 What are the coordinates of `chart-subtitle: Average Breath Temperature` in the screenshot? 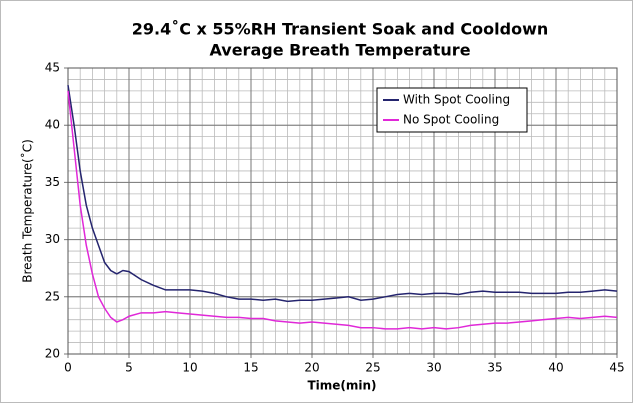 It's located at (339, 50).